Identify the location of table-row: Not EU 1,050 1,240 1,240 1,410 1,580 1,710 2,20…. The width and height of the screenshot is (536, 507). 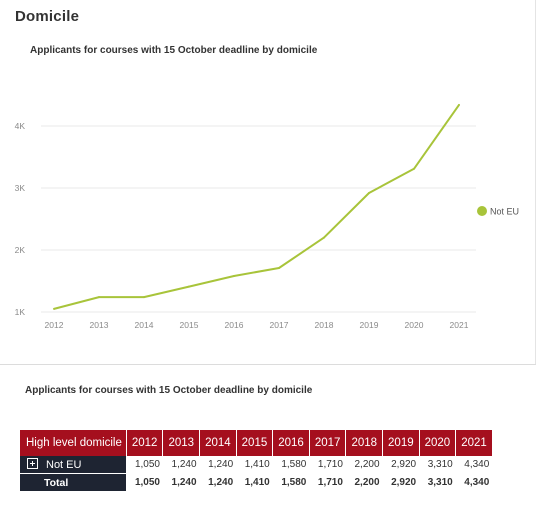
(256, 465).